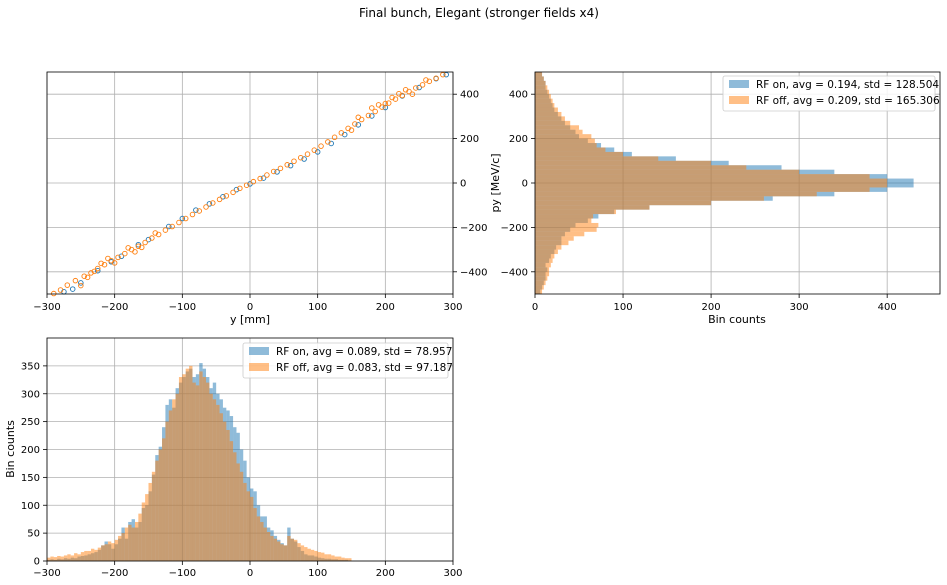 Image resolution: width=947 pixels, height=585 pixels. What do you see at coordinates (737, 319) in the screenshot?
I see `py-histogram-xlabel: Bin counts` at bounding box center [737, 319].